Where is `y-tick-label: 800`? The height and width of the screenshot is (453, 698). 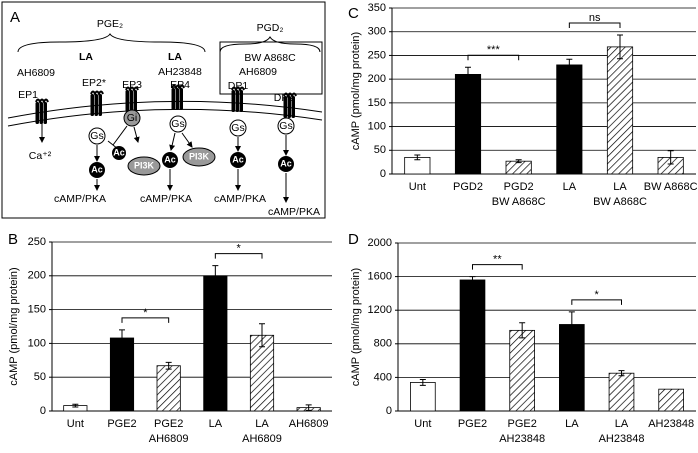
y-tick-label: 800 is located at coordinates (383, 344).